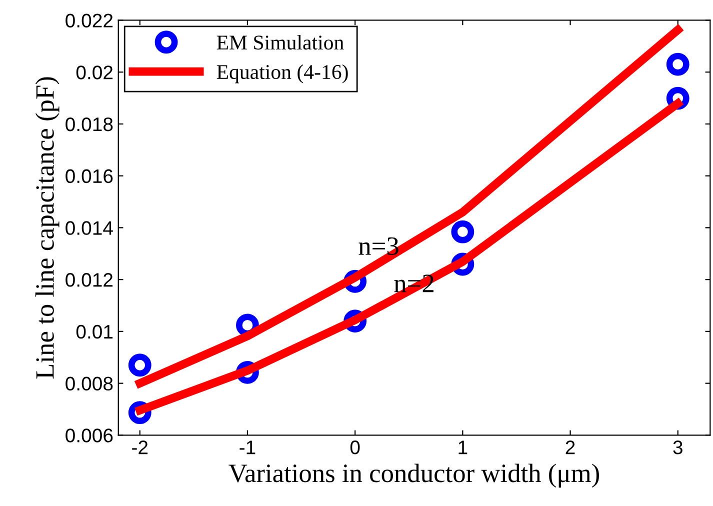 The image size is (713, 506). I want to click on x-axis-title: Variations in conductor width (μm), so click(413, 476).